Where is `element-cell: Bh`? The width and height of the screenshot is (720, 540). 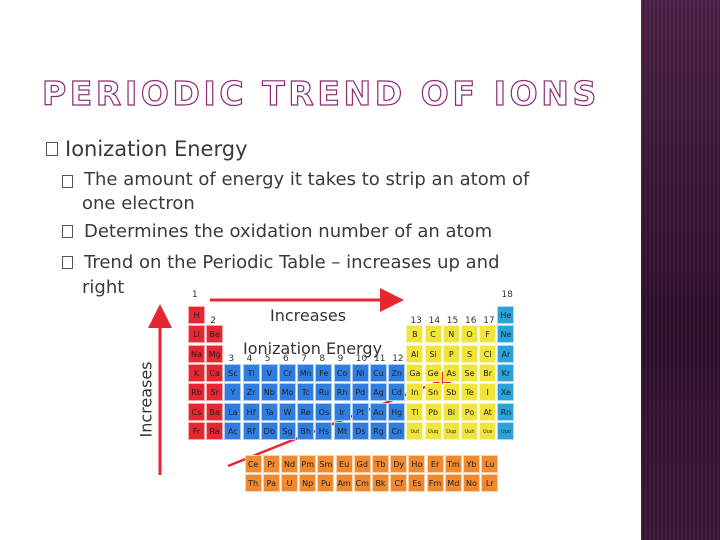 element-cell: Bh is located at coordinates (306, 430).